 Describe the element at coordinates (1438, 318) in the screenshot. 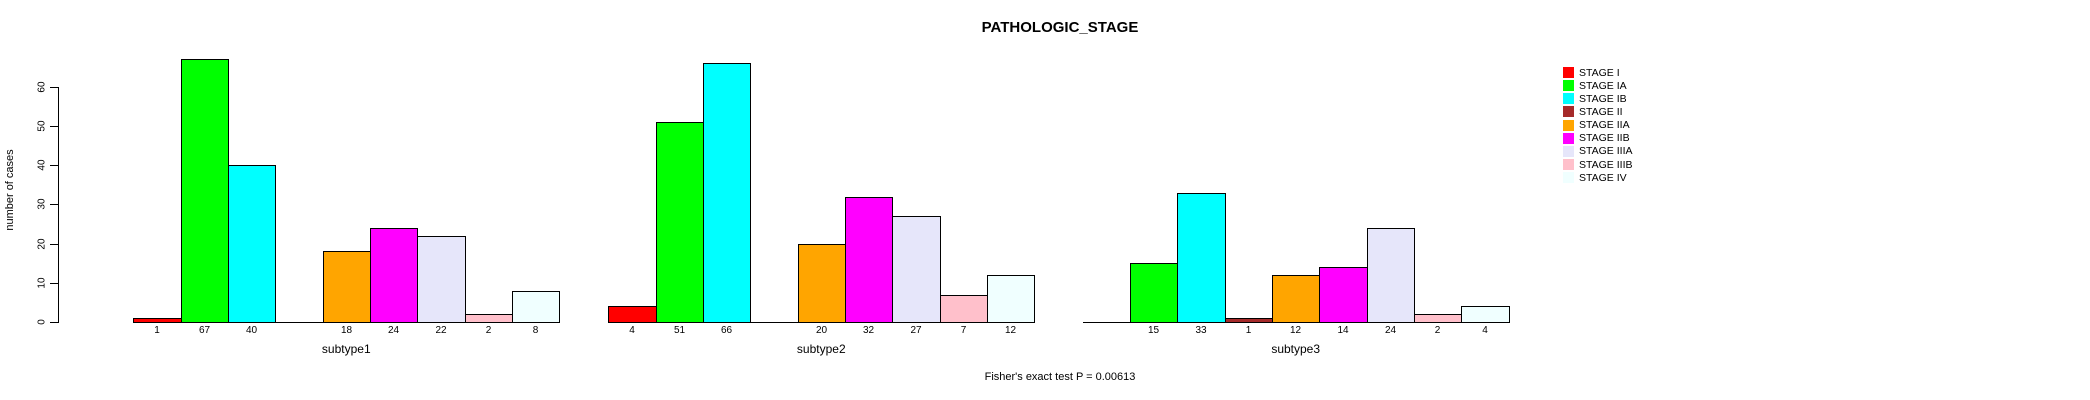

I see `bar-subtype3-stage-iiib` at that location.